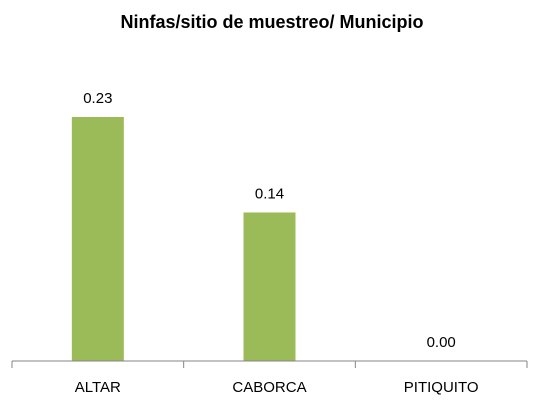  Describe the element at coordinates (269, 387) in the screenshot. I see `x-tick-label: CABORCA` at that location.